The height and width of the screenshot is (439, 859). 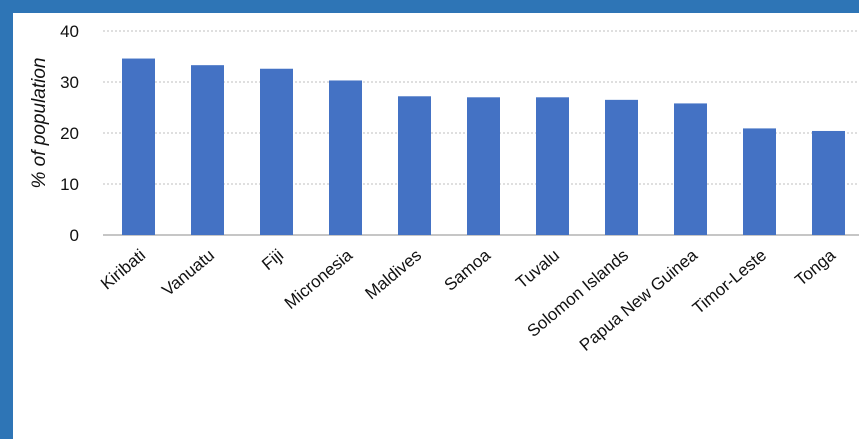 I want to click on bar-kiribati, so click(x=138, y=146).